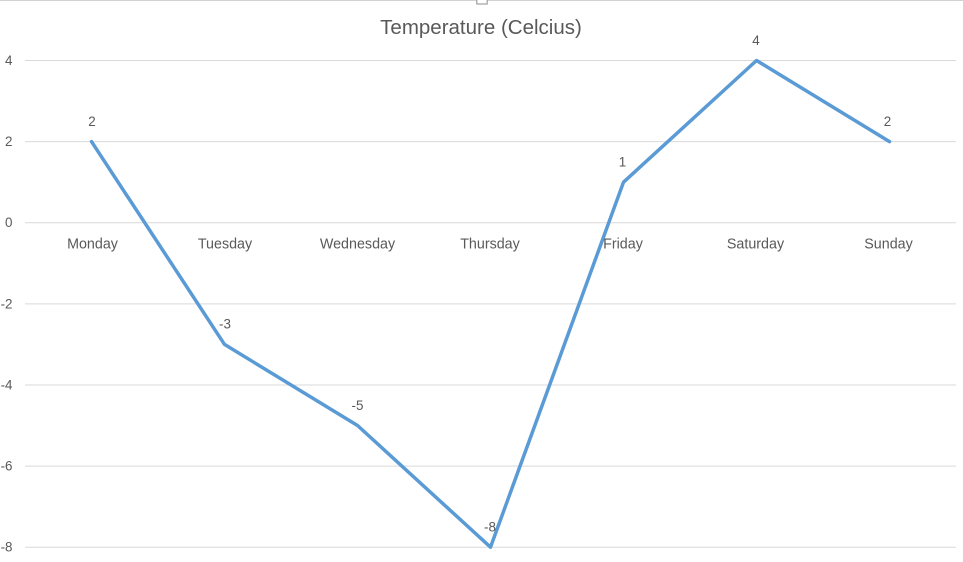  What do you see at coordinates (888, 244) in the screenshot?
I see `svg-text: Sunday` at bounding box center [888, 244].